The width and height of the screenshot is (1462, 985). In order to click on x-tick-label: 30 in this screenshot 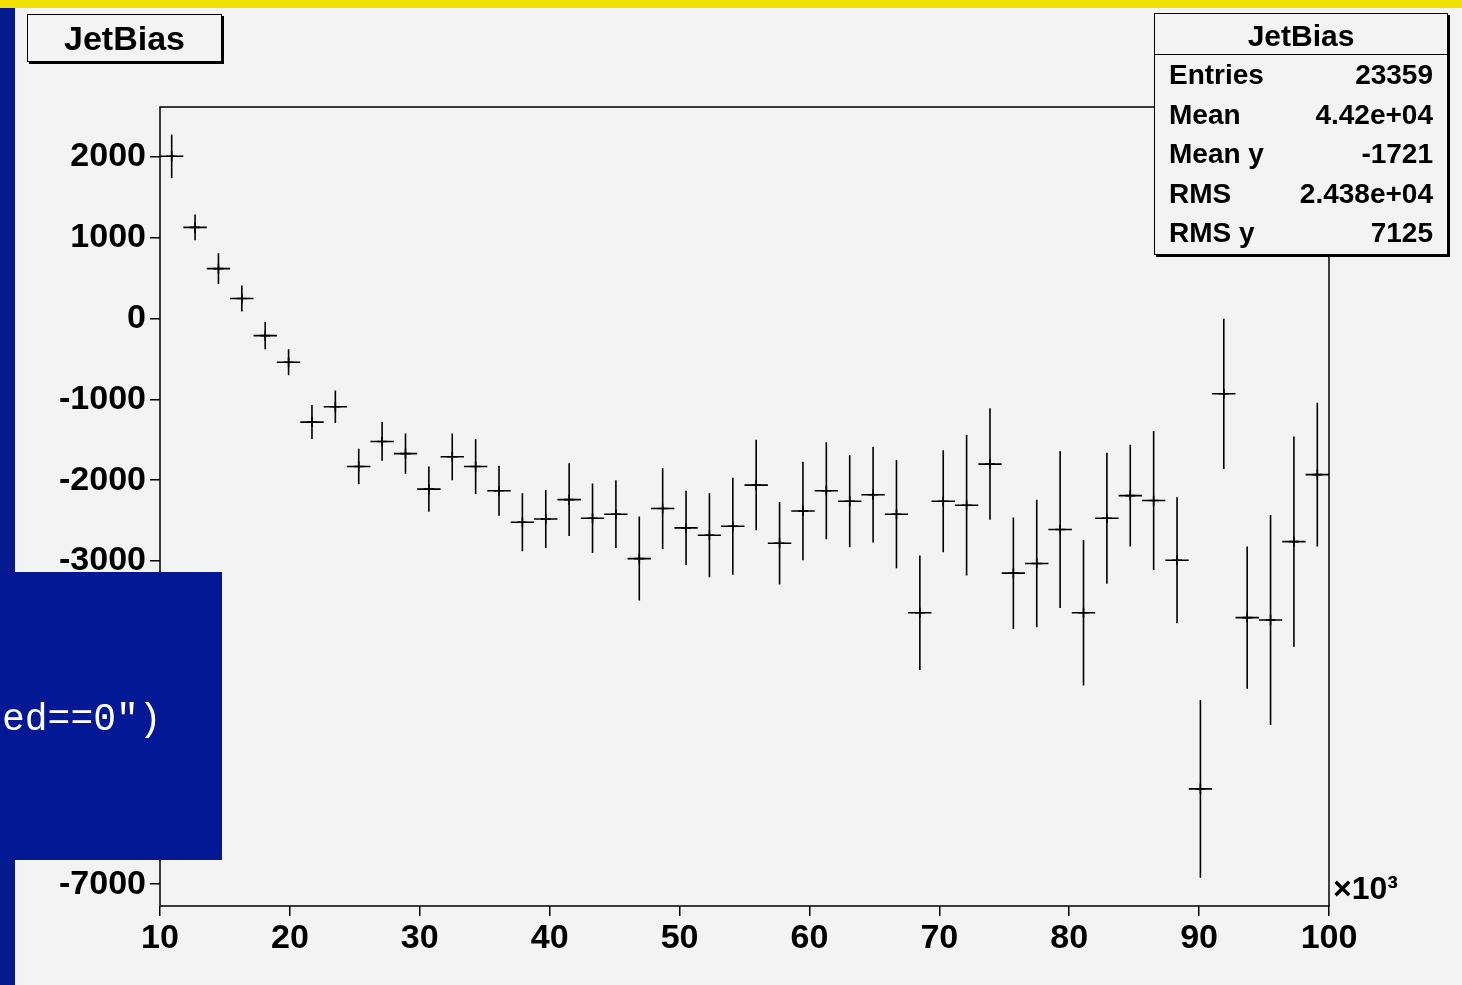, I will do `click(419, 935)`.